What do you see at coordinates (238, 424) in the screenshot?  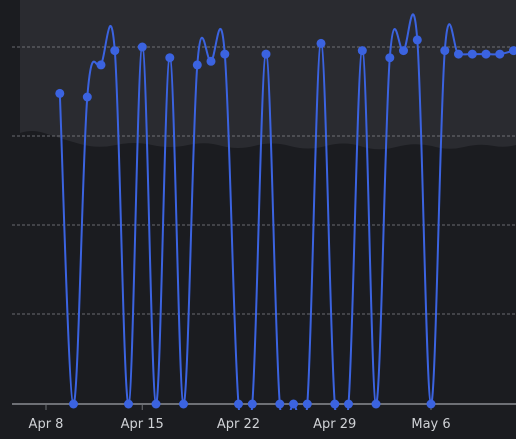 I see `x-tick-label: Apr 22` at bounding box center [238, 424].